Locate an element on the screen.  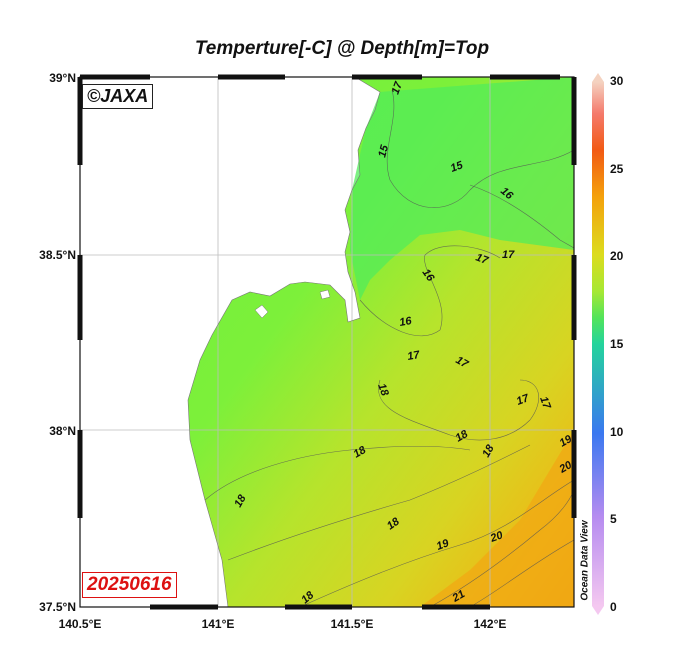
warm-water-region is located at coordinates (497, 518).